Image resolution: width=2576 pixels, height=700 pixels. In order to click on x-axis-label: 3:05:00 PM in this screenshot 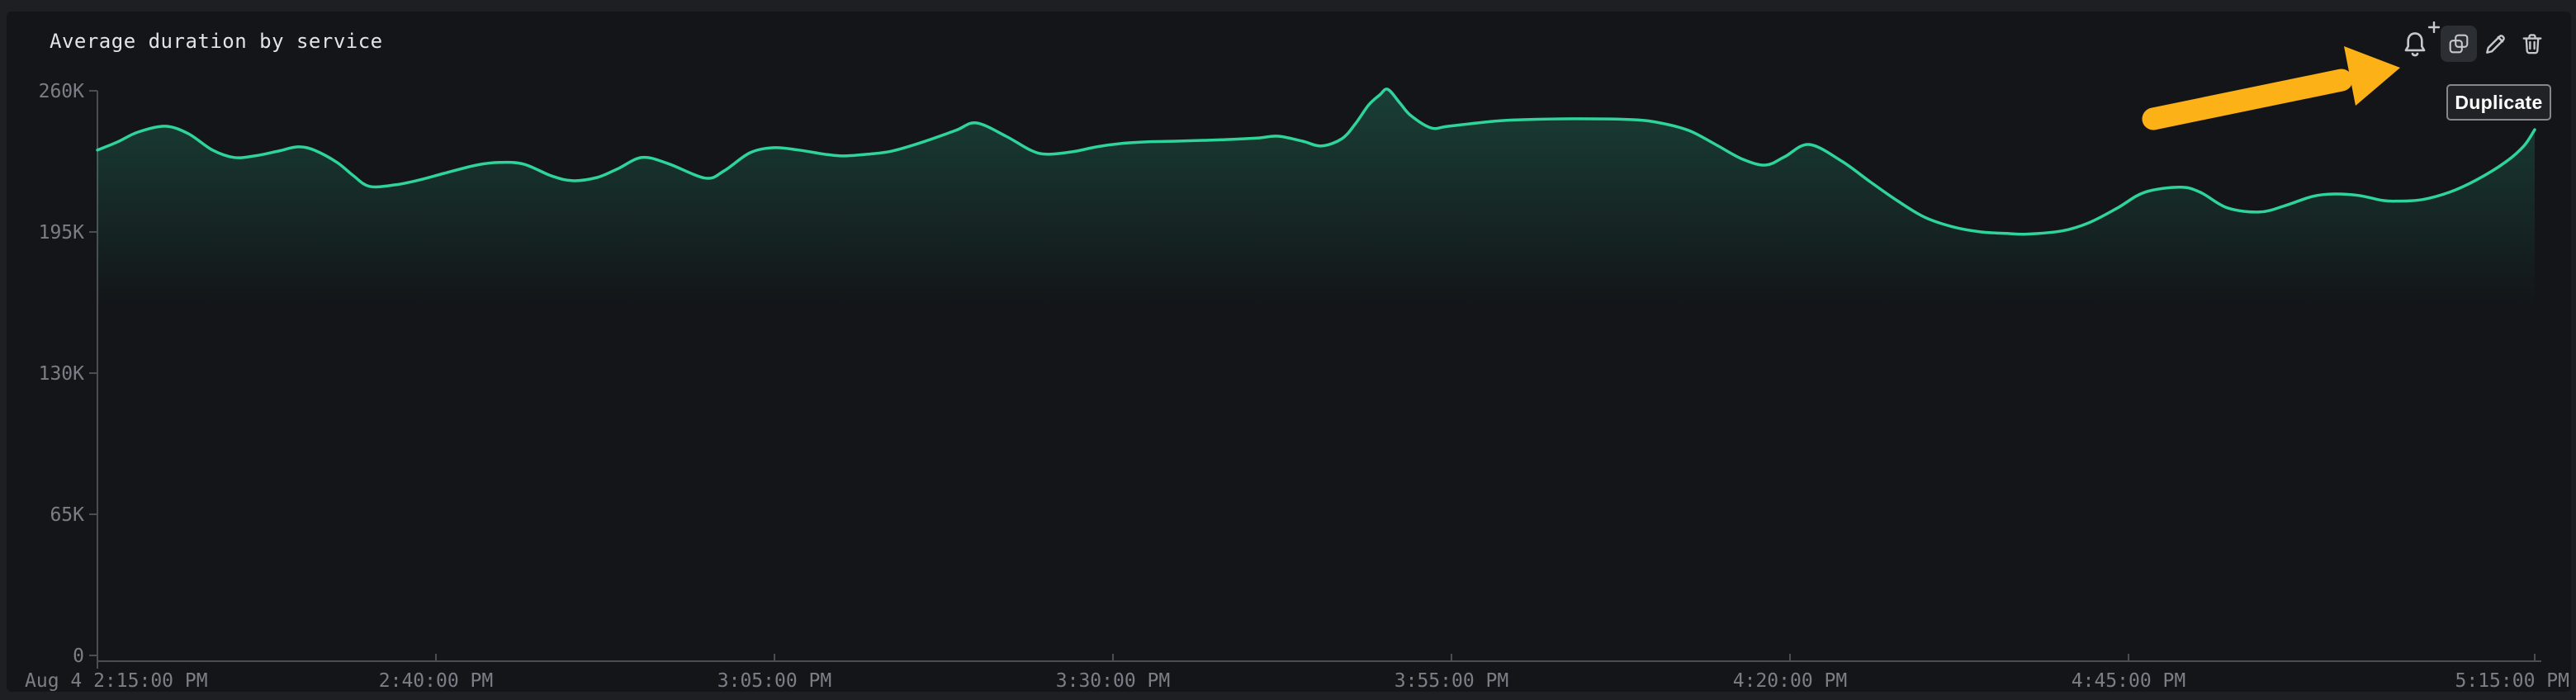, I will do `click(774, 681)`.